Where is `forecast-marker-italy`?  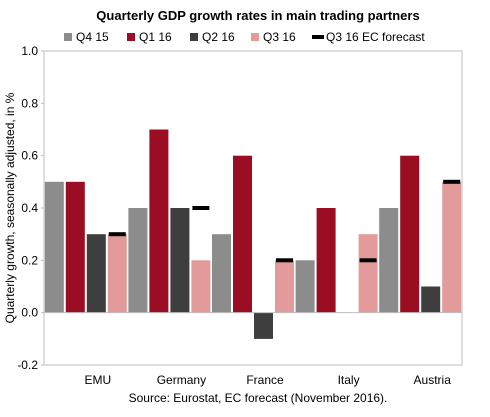
forecast-marker-italy is located at coordinates (368, 260).